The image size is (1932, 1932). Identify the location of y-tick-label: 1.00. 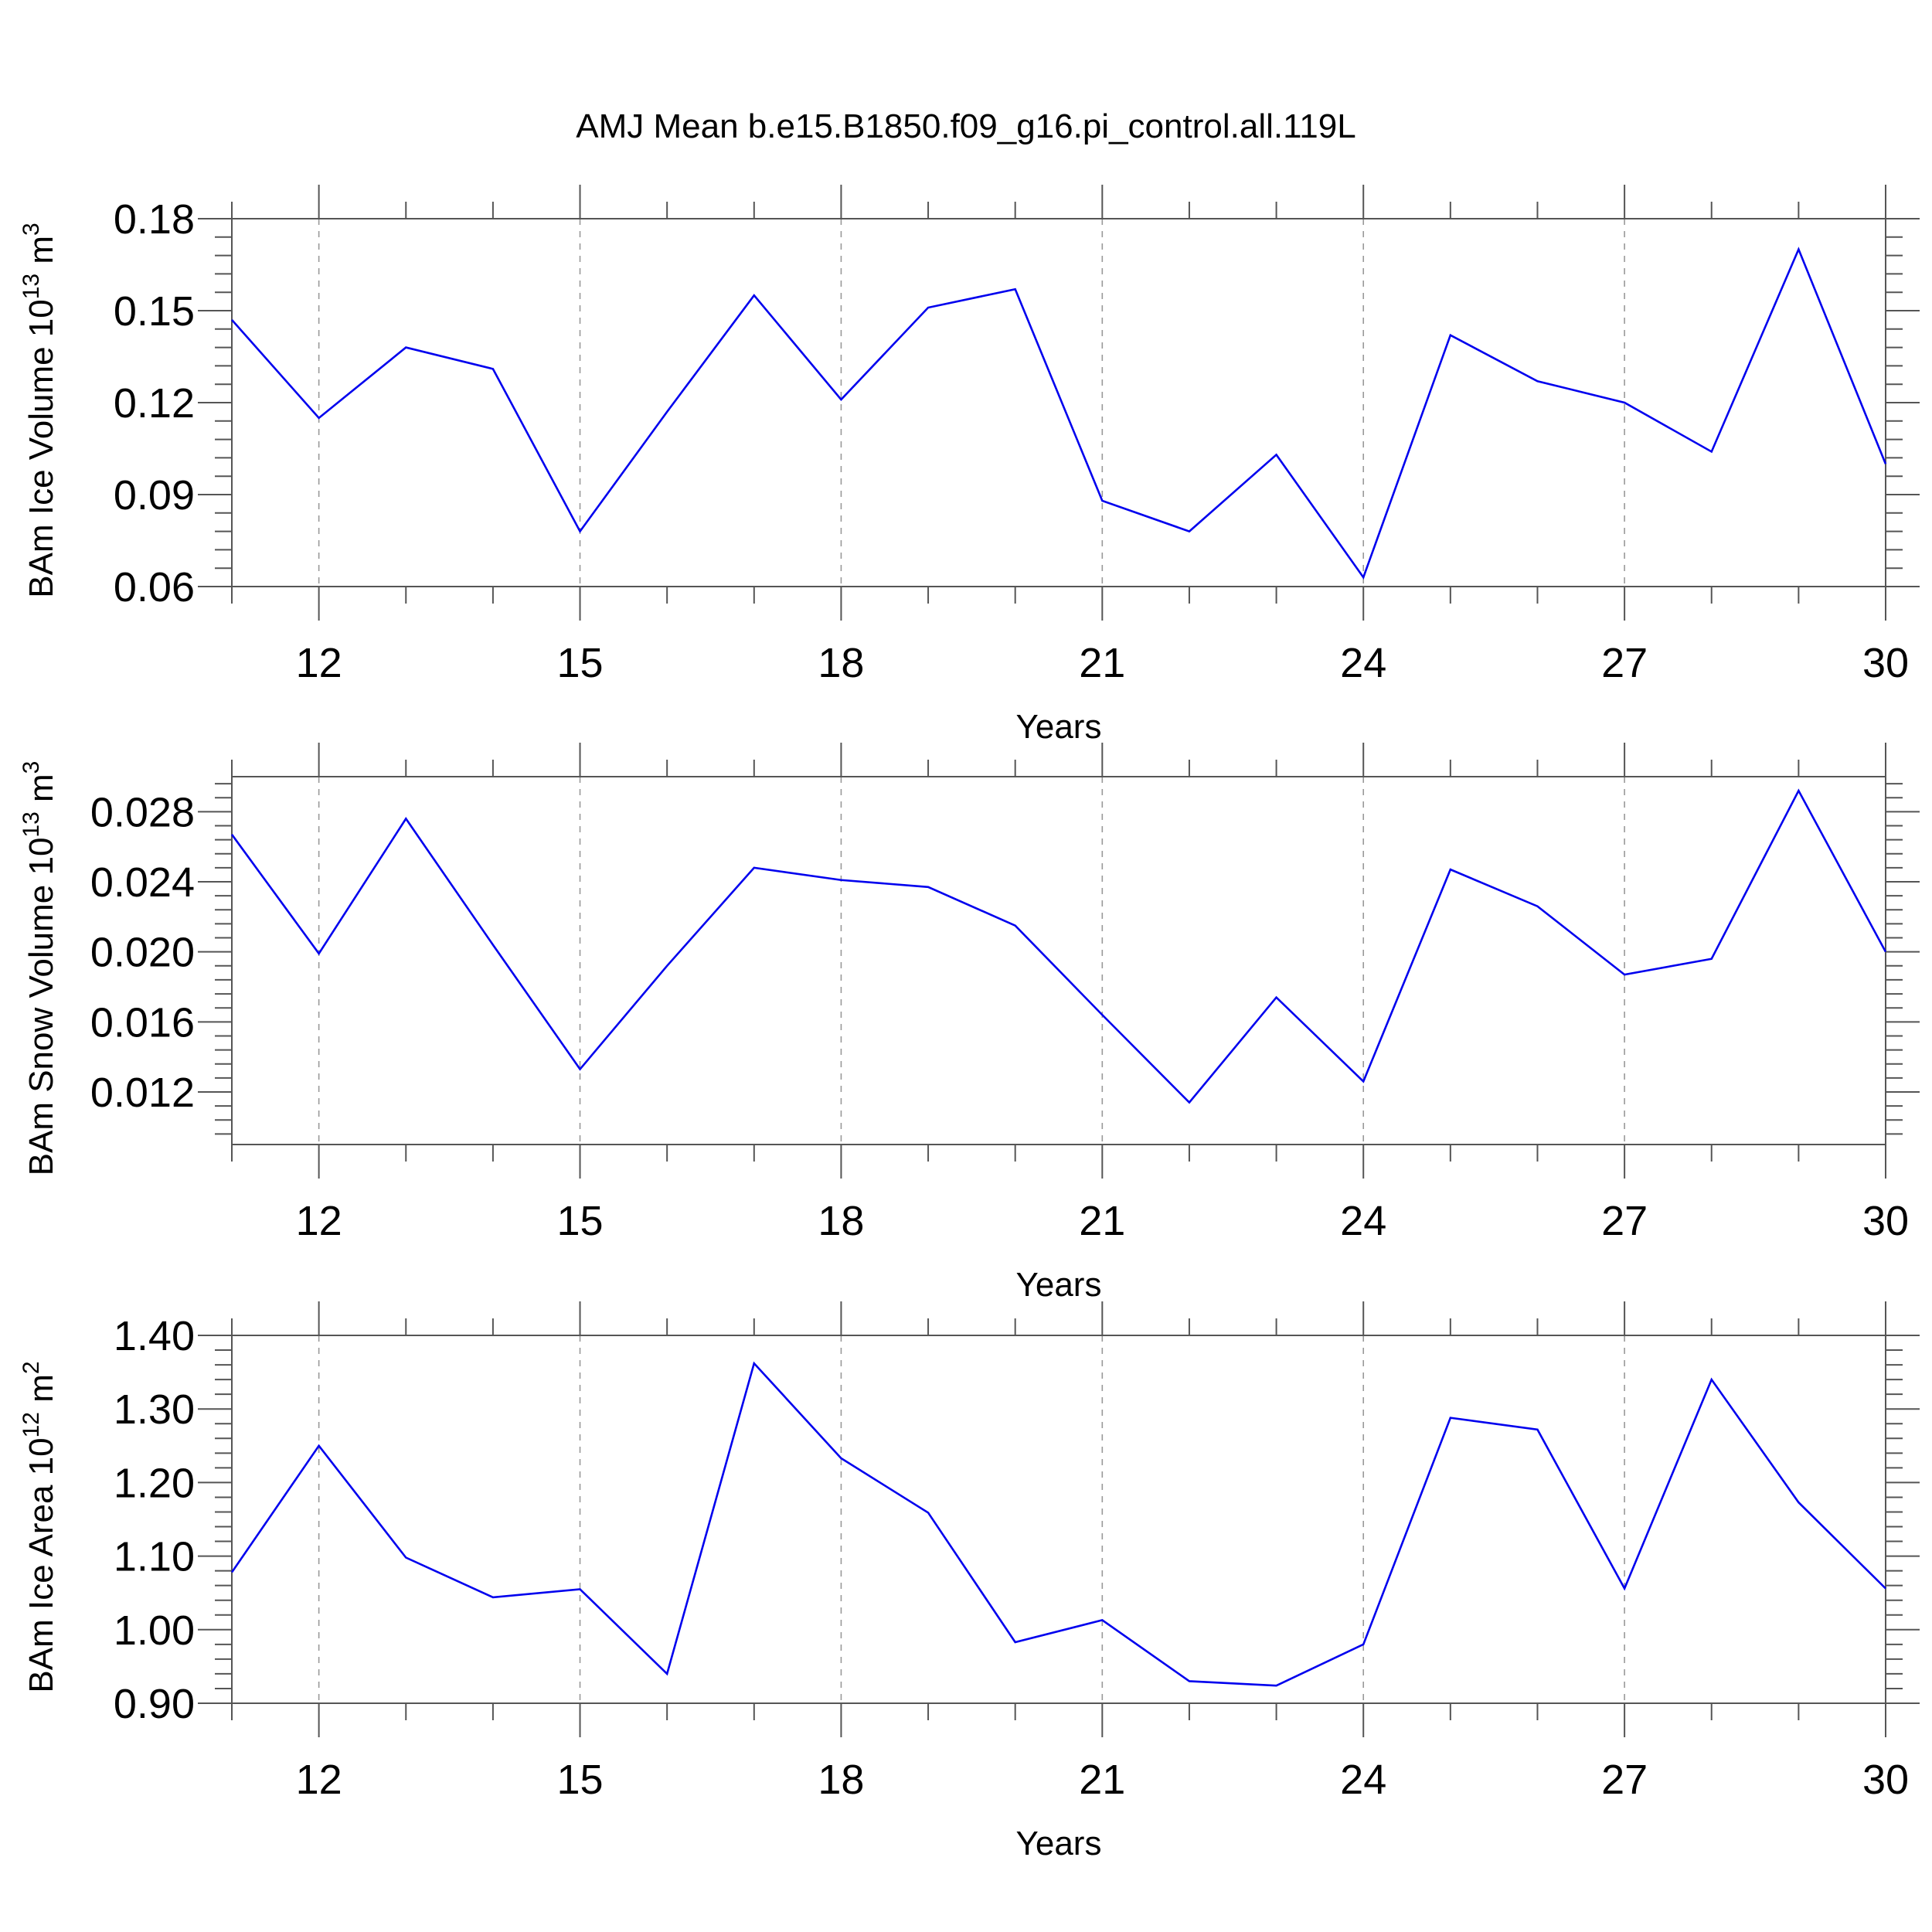
(154, 1630).